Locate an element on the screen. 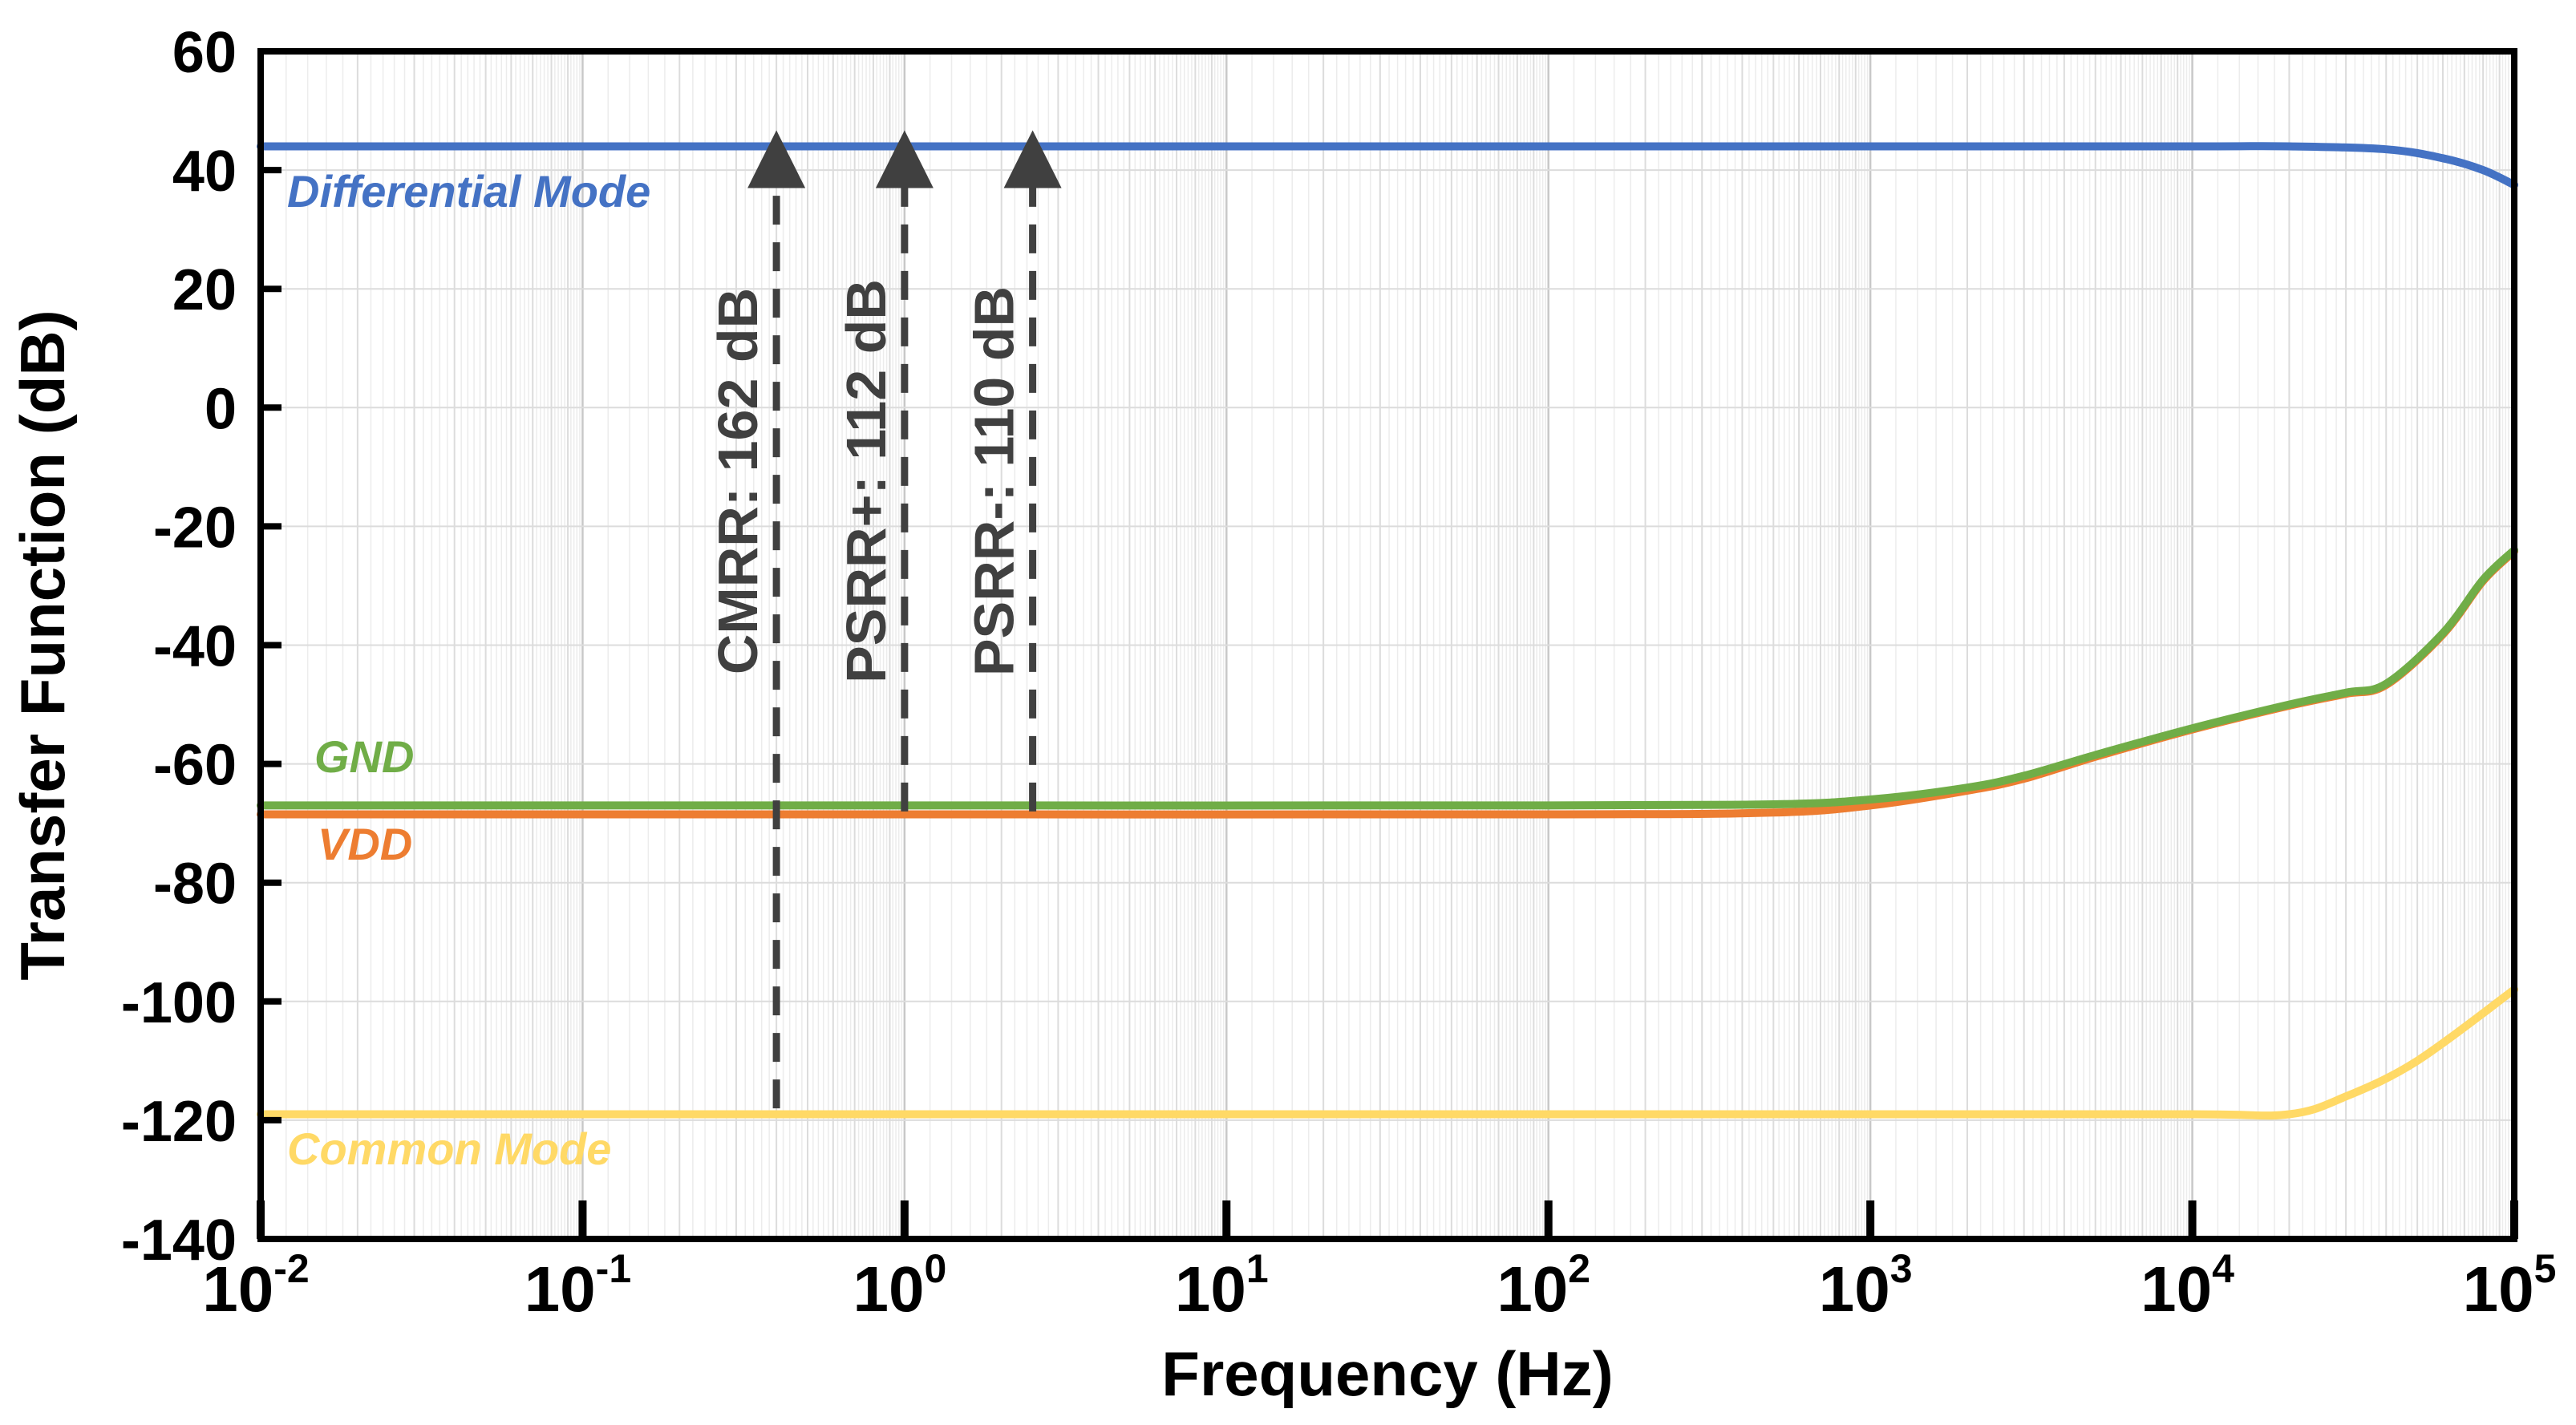 The width and height of the screenshot is (2576, 1425). series-label-gnd: GND is located at coordinates (364, 756).